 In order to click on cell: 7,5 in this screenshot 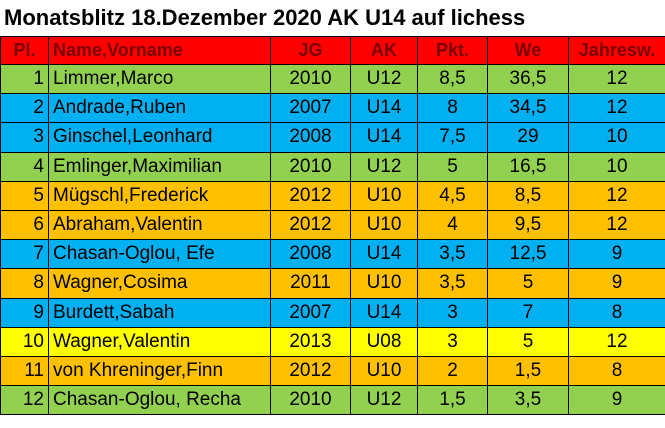, I will do `click(452, 137)`.